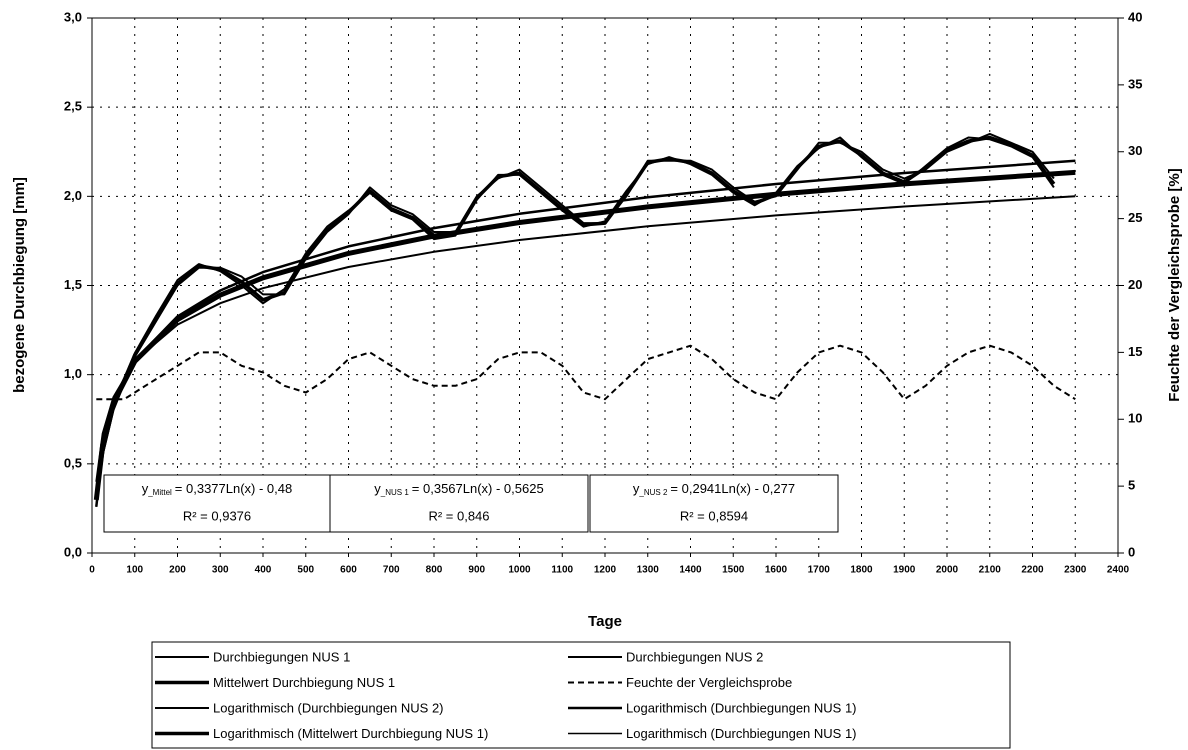 This screenshot has width=1188, height=750. I want to click on y2-axis-label: Feuchte der Vergleichsprobe [%], so click(1174, 284).